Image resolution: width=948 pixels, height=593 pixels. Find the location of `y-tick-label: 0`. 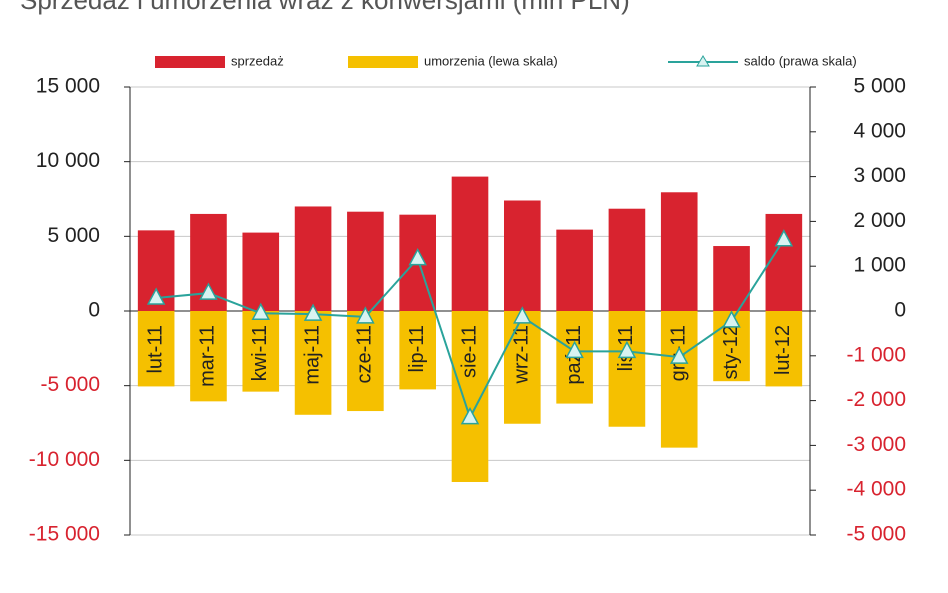

y-tick-label: 0 is located at coordinates (94, 310).